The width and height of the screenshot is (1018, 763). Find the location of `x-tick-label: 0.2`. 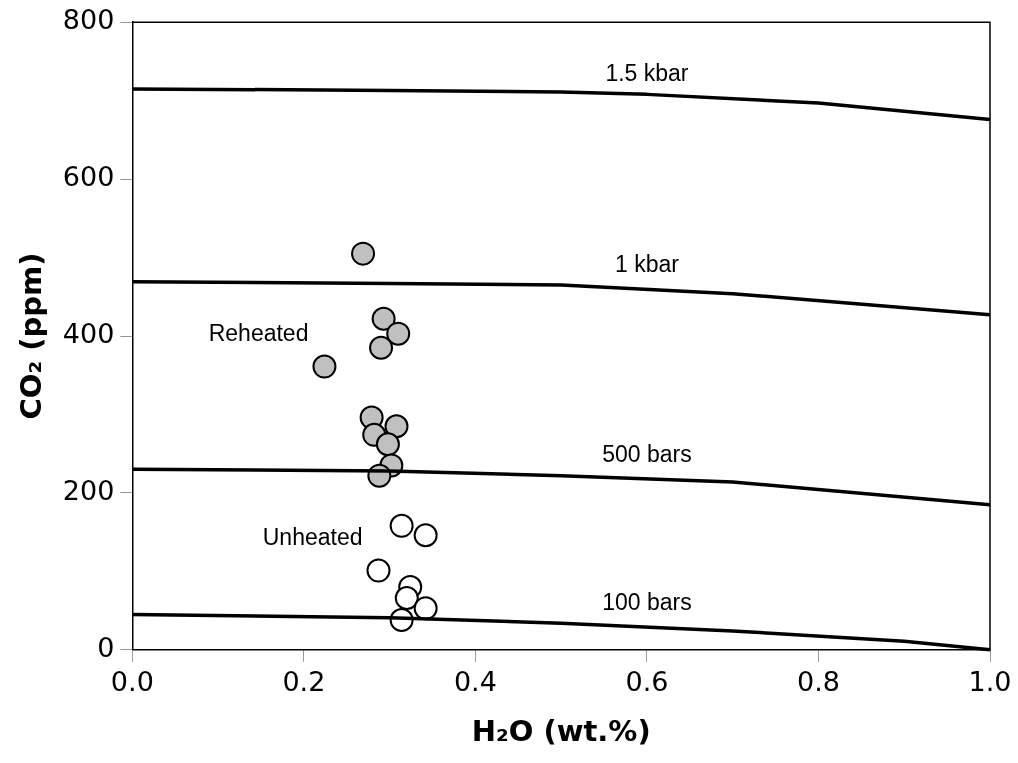

x-tick-label: 0.2 is located at coordinates (304, 682).